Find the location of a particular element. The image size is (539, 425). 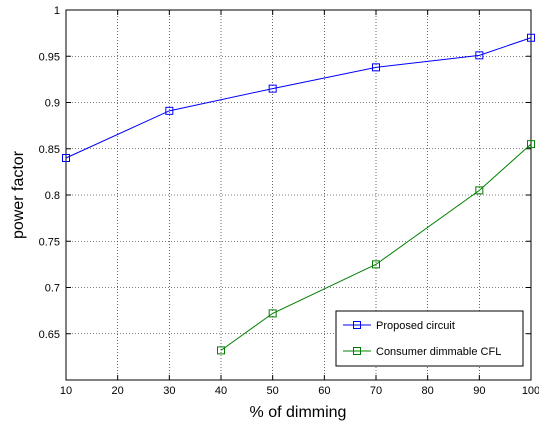

y-axis-label: power factor is located at coordinates (18, 194).